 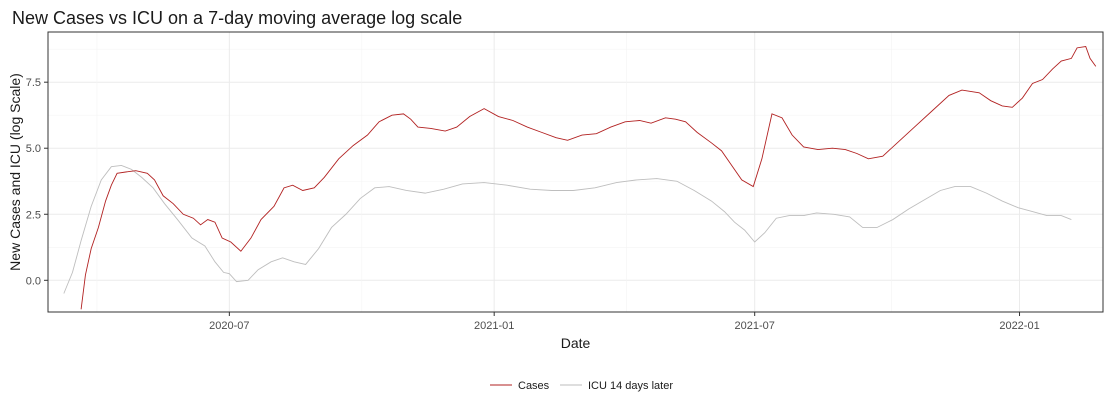 What do you see at coordinates (1019, 326) in the screenshot?
I see `x-tick-label: 2022-01` at bounding box center [1019, 326].